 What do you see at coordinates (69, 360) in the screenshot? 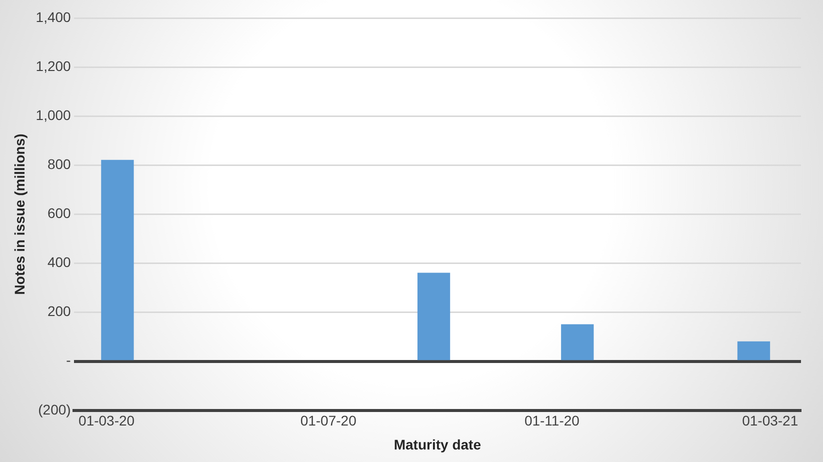
I see `y-tick-label: -` at bounding box center [69, 360].